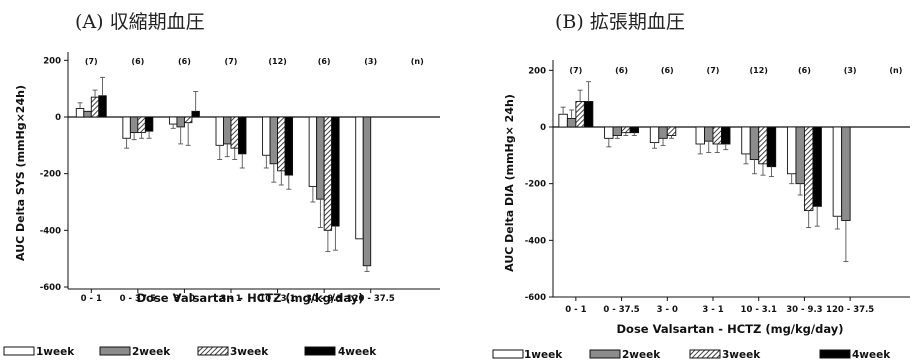  Describe the element at coordinates (620, 22) in the screenshot. I see `panel-b-title: (B) 拡張期血圧` at that location.